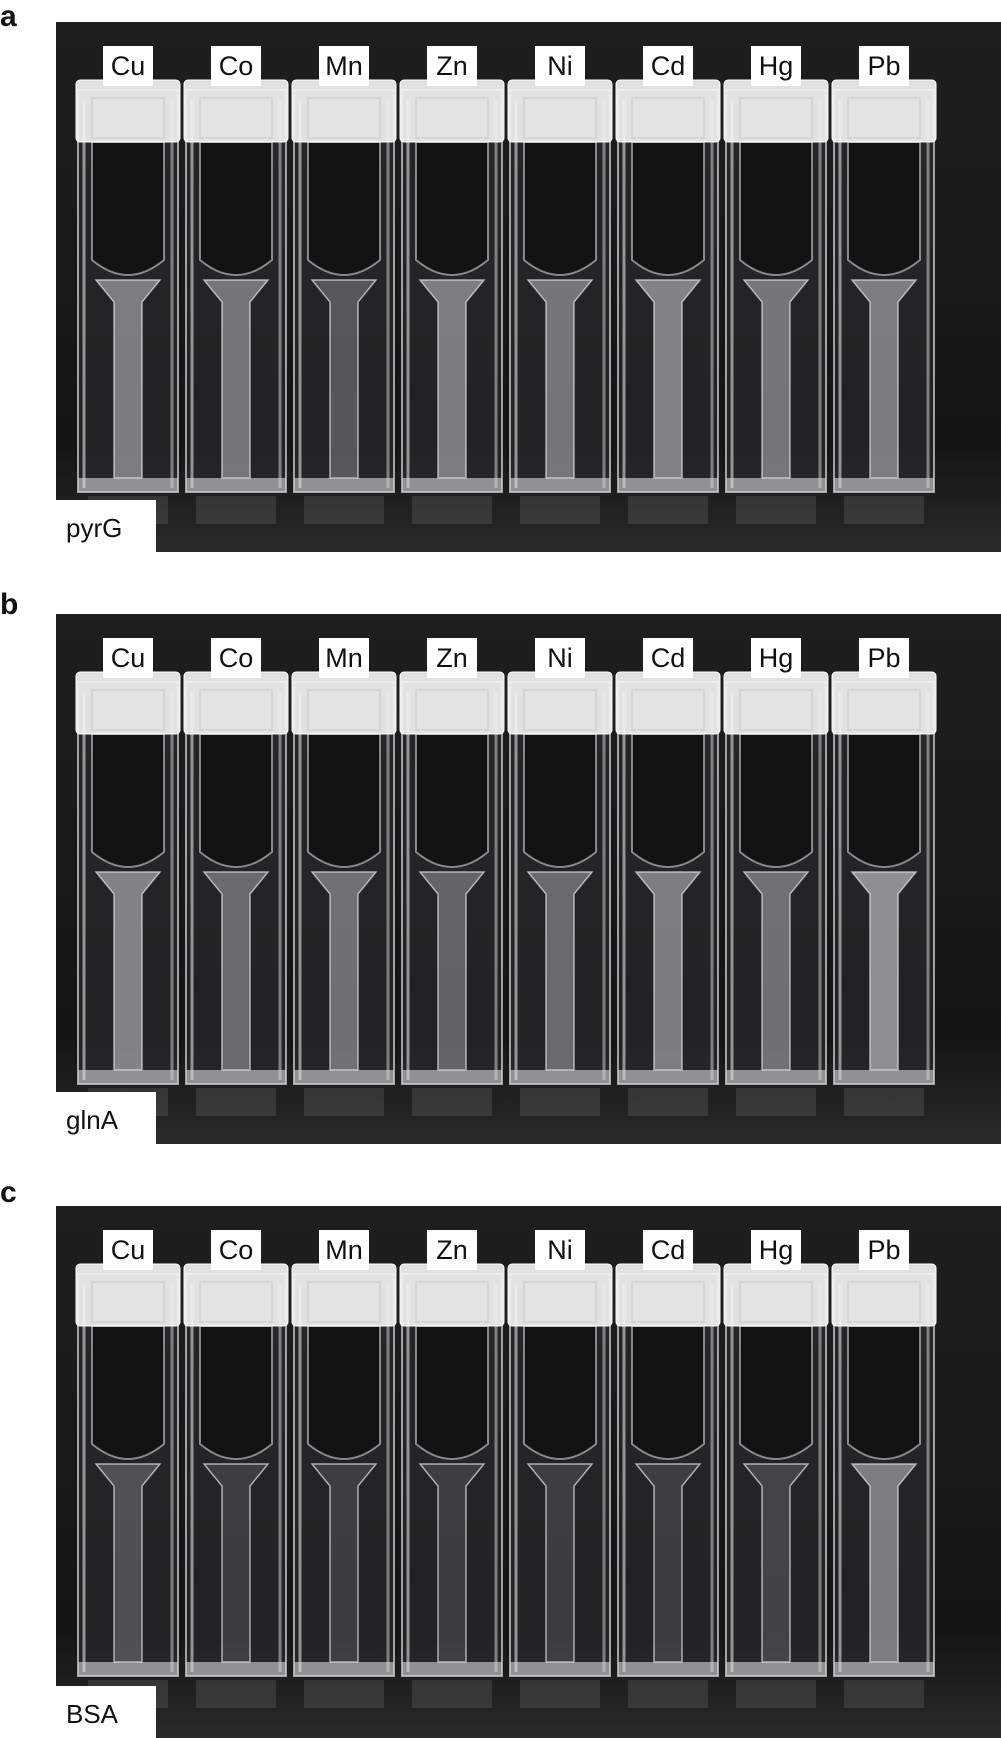 This screenshot has width=1001, height=1738. I want to click on sample-label: glnA, so click(106, 1118).